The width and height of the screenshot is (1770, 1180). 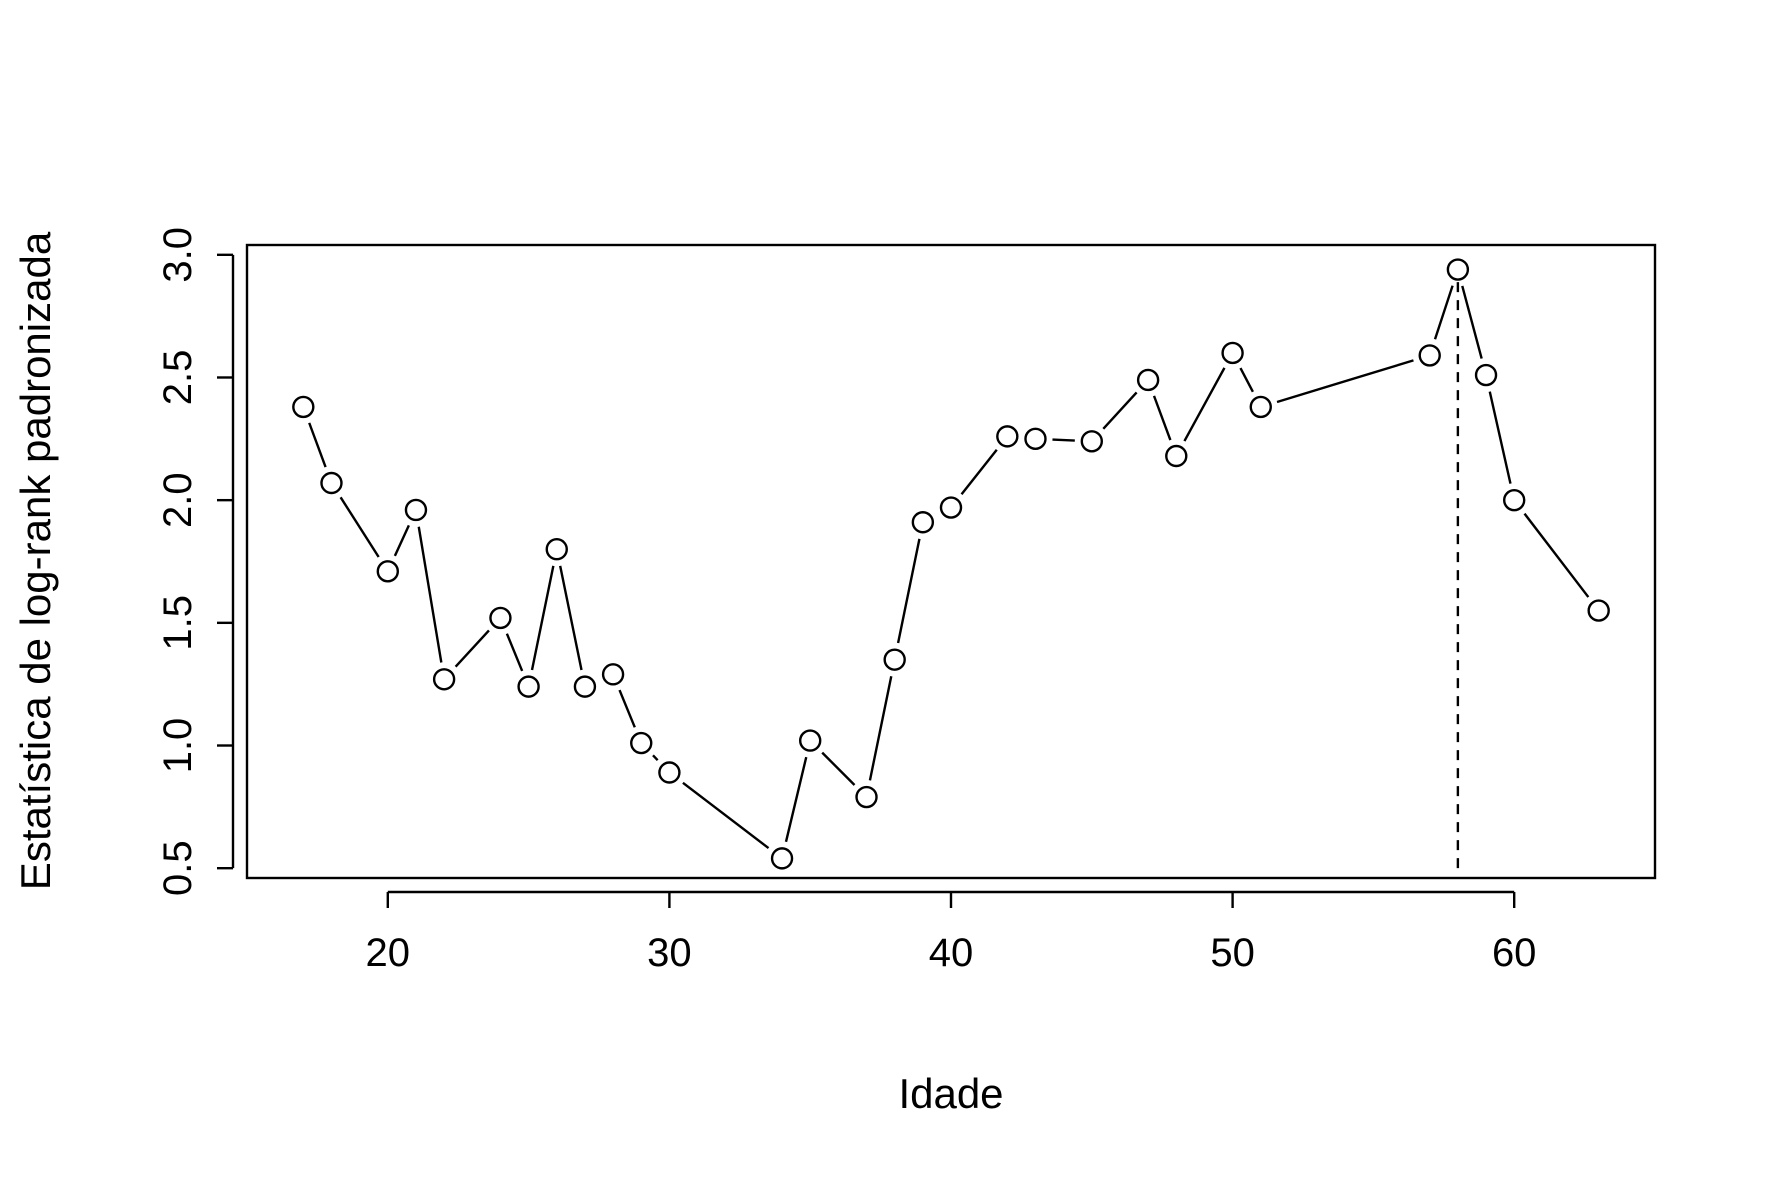 What do you see at coordinates (178, 623) in the screenshot?
I see `y-tick-label: 1.5` at bounding box center [178, 623].